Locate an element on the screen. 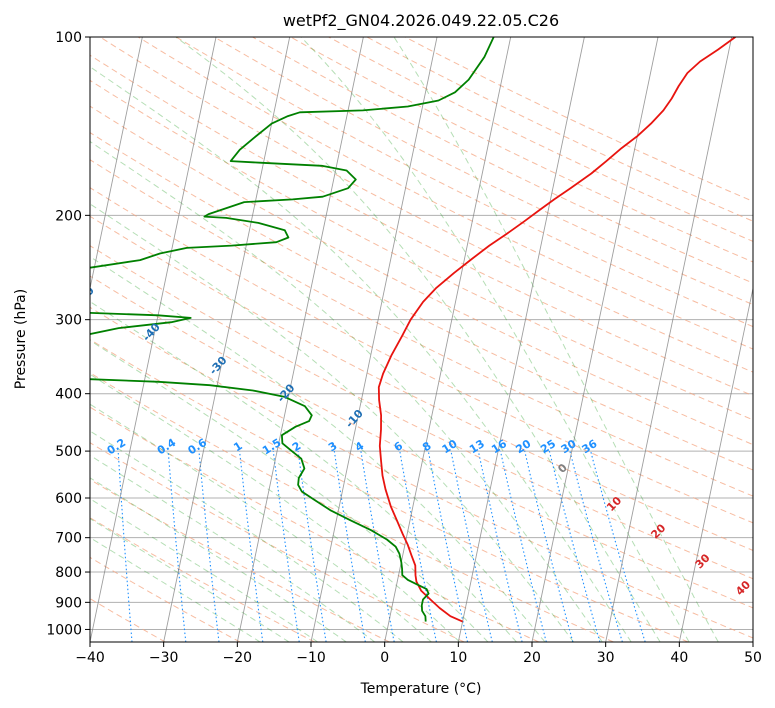 Image resolution: width=775 pixels, height=708 pixels. y-tick-label: 500 is located at coordinates (68, 452).